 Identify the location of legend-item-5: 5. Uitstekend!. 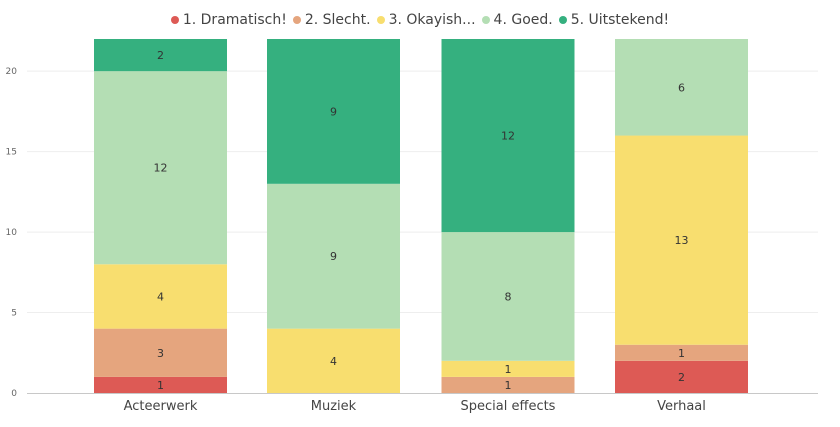
(614, 20).